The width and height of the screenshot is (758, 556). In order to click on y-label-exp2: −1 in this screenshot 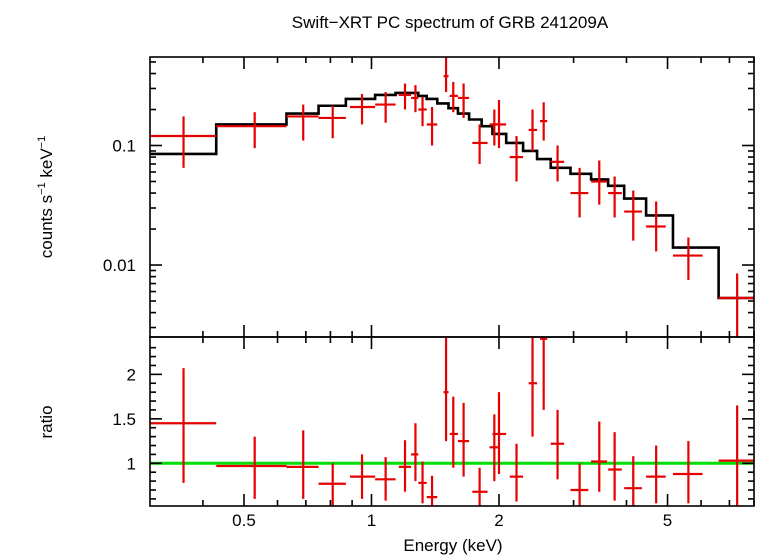, I will do `click(42, 142)`.